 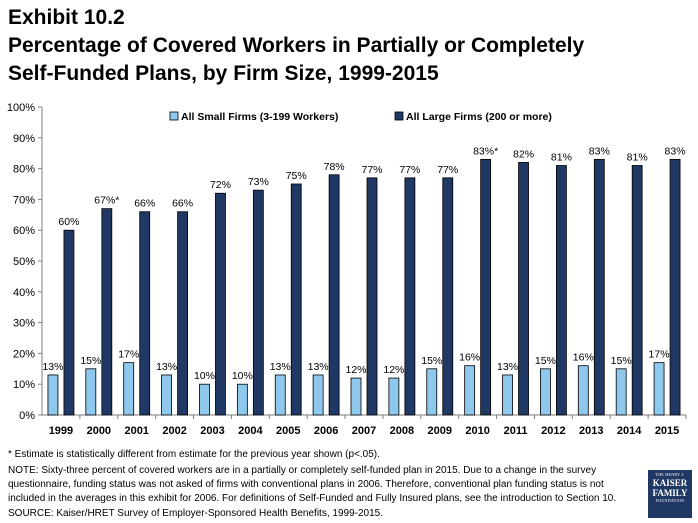 I want to click on y-tick-label: 10%, so click(x=24, y=385).